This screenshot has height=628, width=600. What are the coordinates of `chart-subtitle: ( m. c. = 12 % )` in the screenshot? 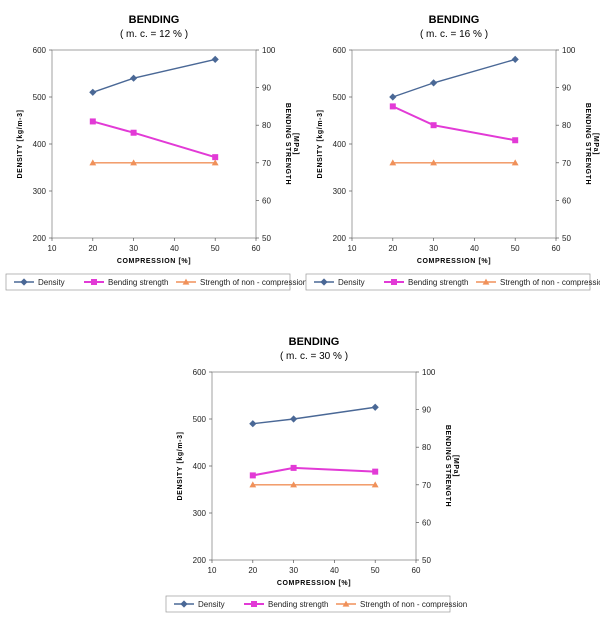 It's located at (154, 34).